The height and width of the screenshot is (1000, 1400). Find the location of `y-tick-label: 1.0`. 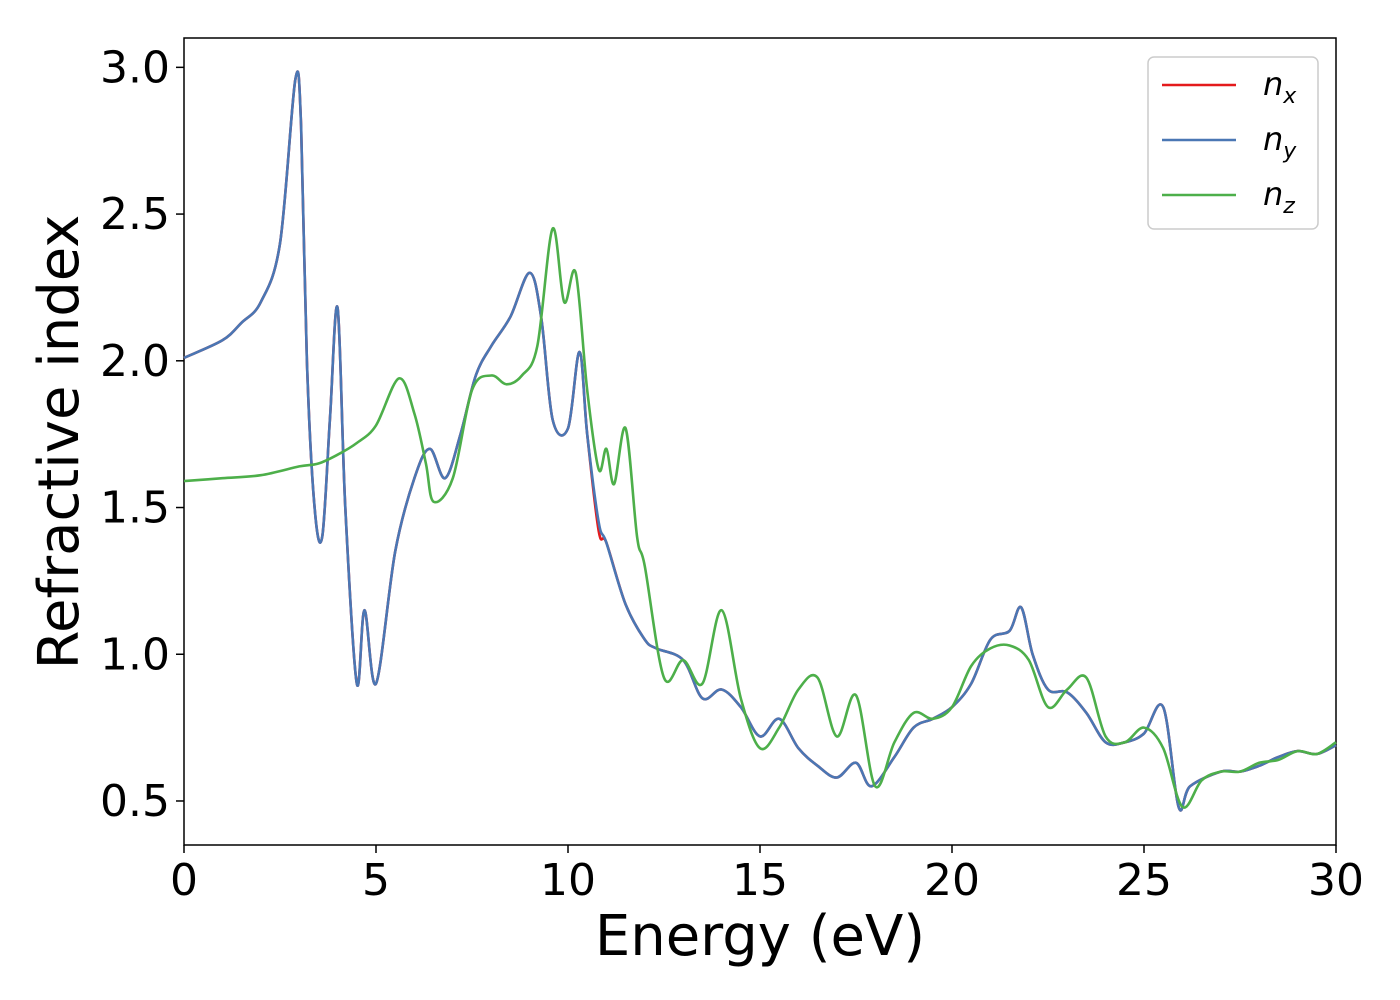

y-tick-label: 1.0 is located at coordinates (135, 654).